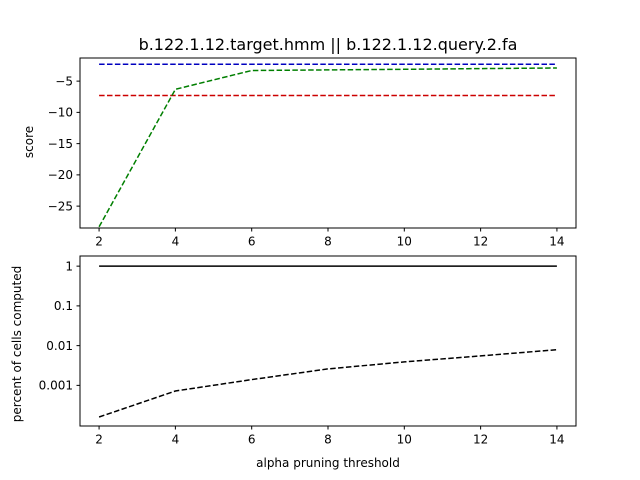 Image resolution: width=640 pixels, height=480 pixels. I want to click on score-x-tick-label: 14, so click(556, 242).